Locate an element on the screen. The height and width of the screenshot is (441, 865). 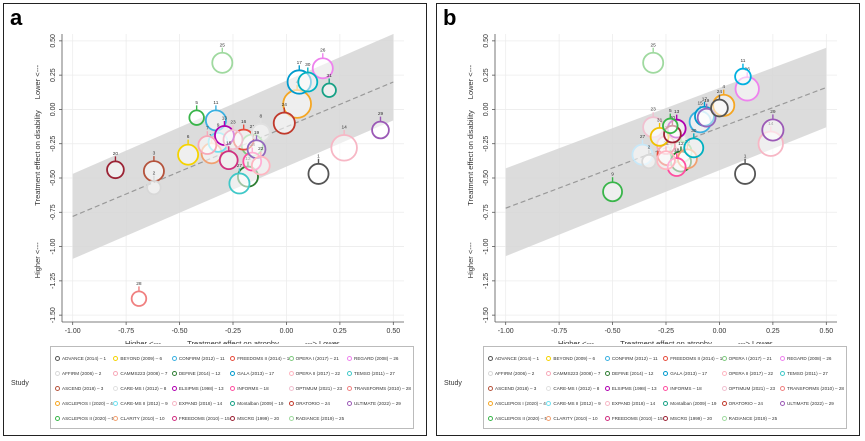
legend-item: ORATORIO – 24 is located at coordinates (317, 403).